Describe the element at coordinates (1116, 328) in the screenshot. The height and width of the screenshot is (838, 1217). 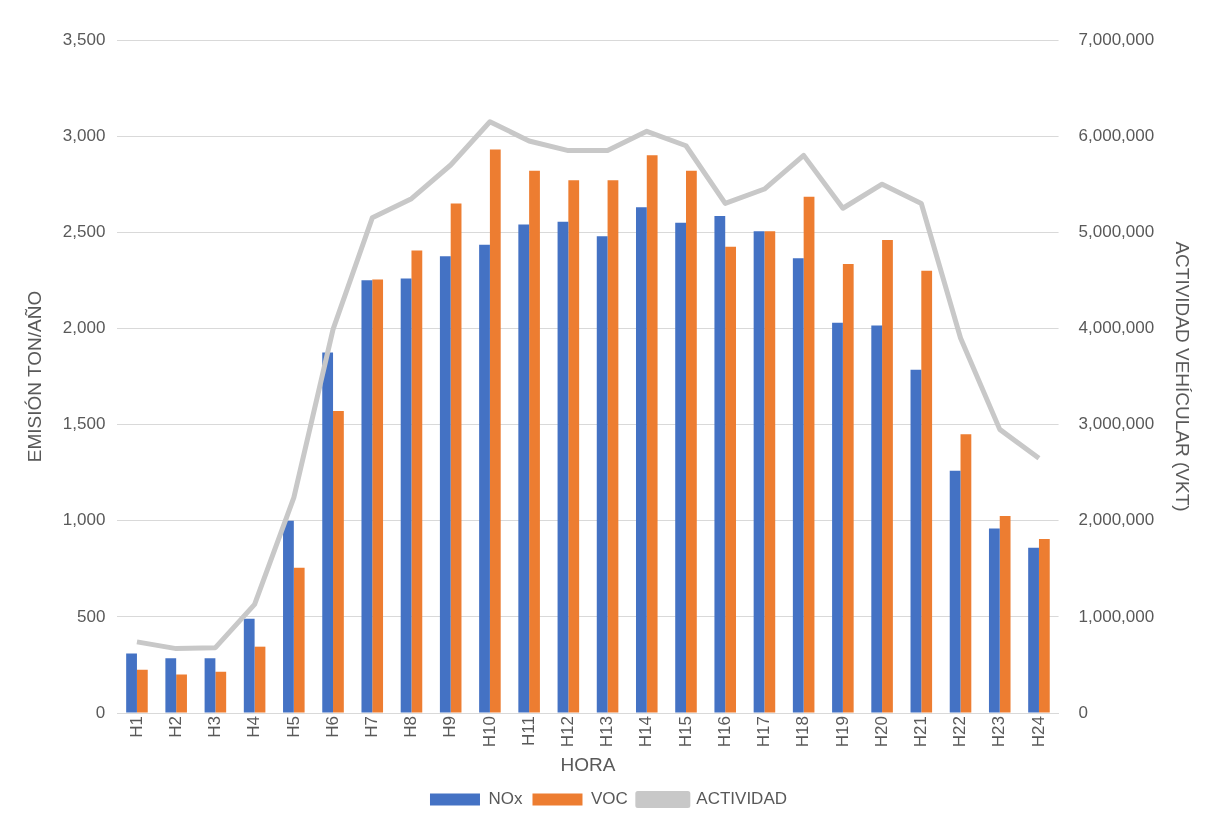
I see `y2-tick-label: 4,000,000` at that location.